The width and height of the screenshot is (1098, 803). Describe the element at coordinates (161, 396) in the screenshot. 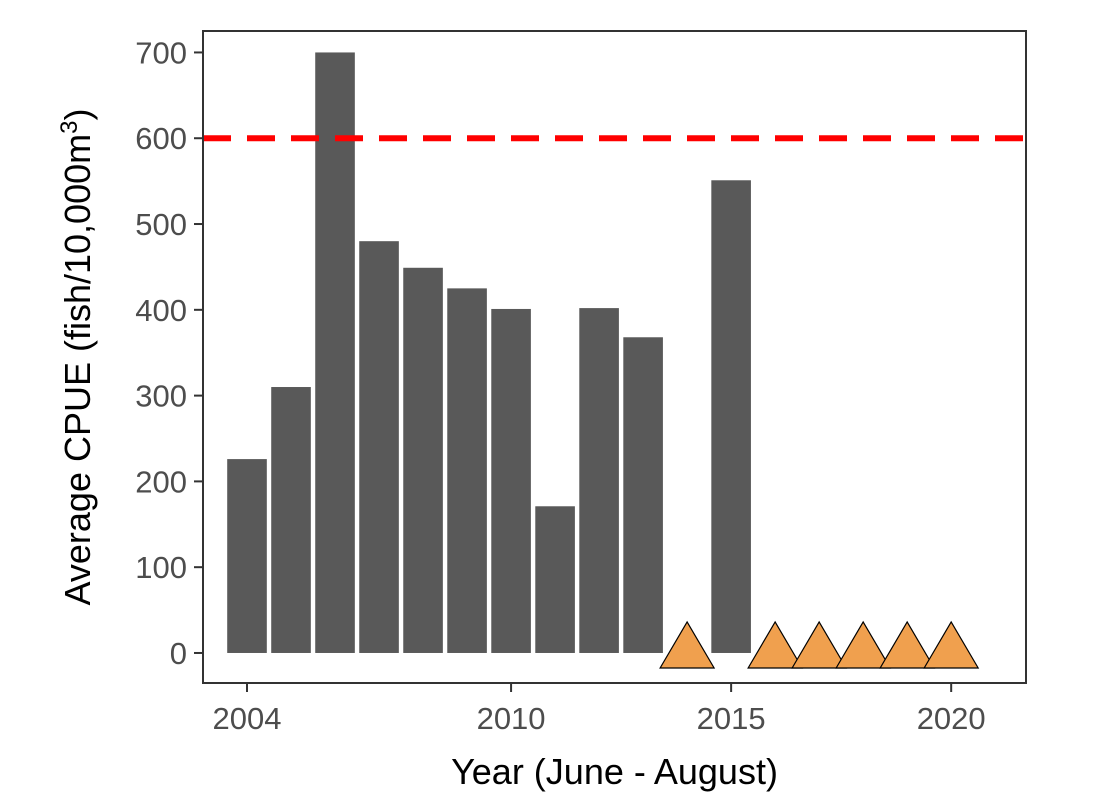

I see `y-tick-label-300: 300` at that location.